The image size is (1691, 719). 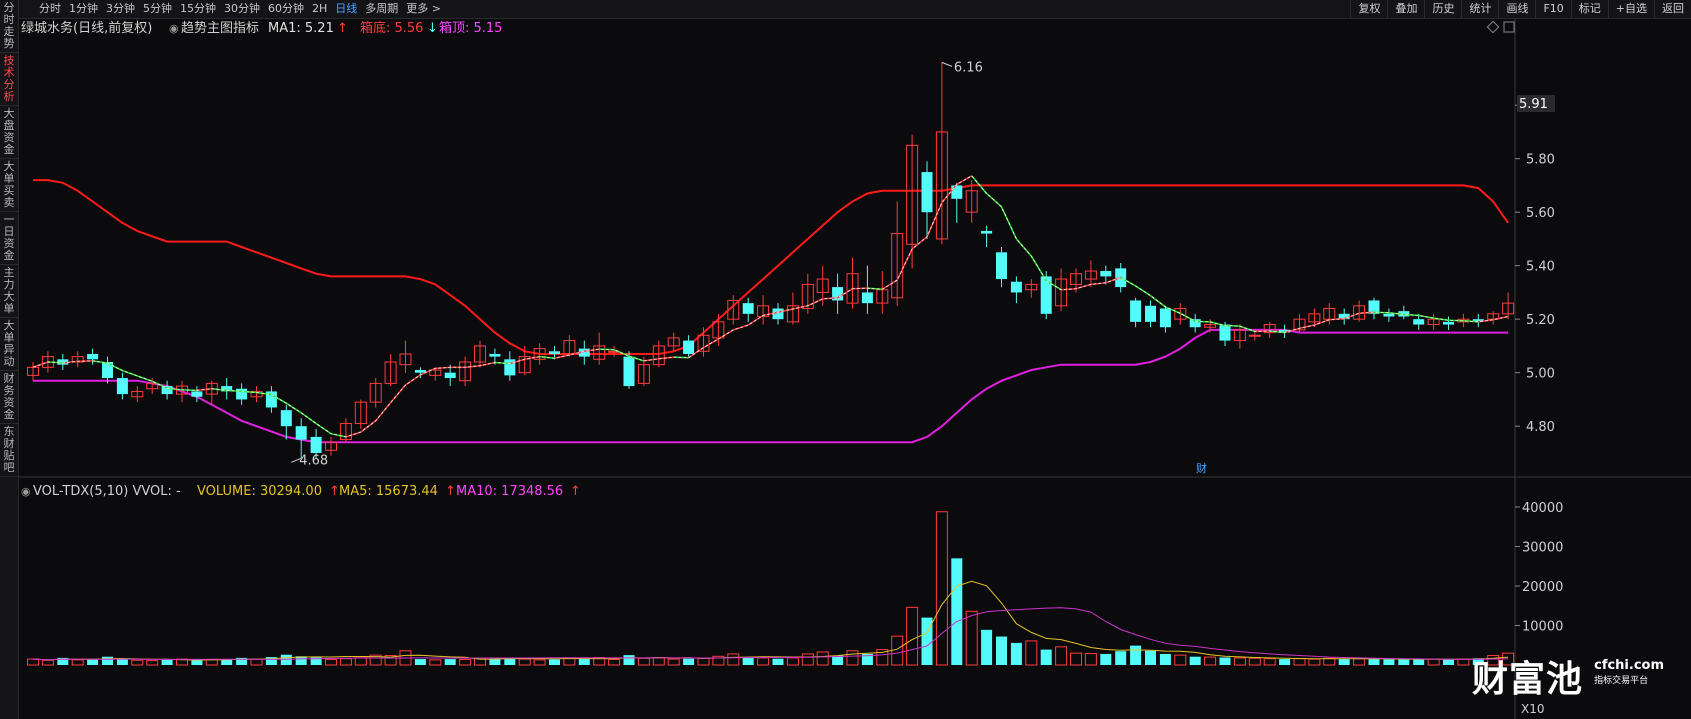 I want to click on tool-button-7: +自选, so click(x=1630, y=9).